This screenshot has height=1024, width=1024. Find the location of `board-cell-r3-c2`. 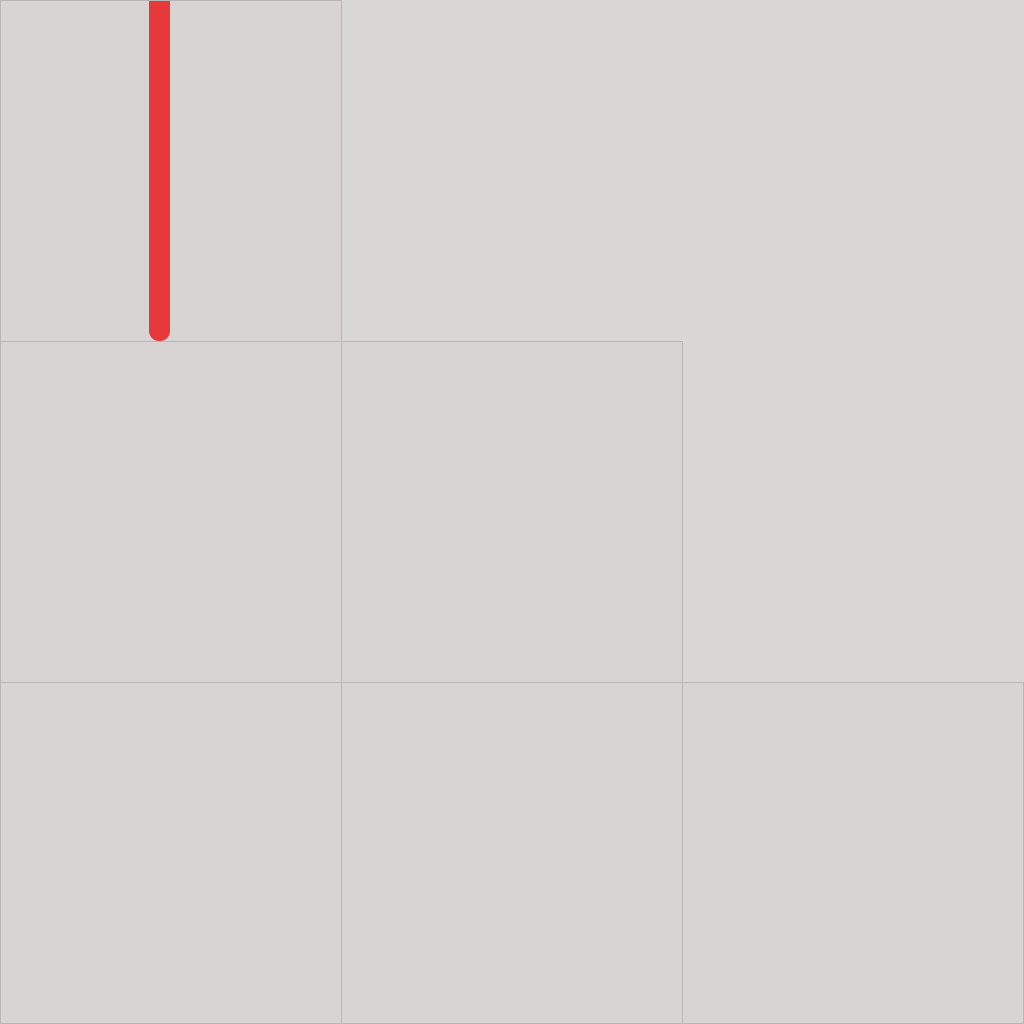

board-cell-r3-c2 is located at coordinates (512, 853).